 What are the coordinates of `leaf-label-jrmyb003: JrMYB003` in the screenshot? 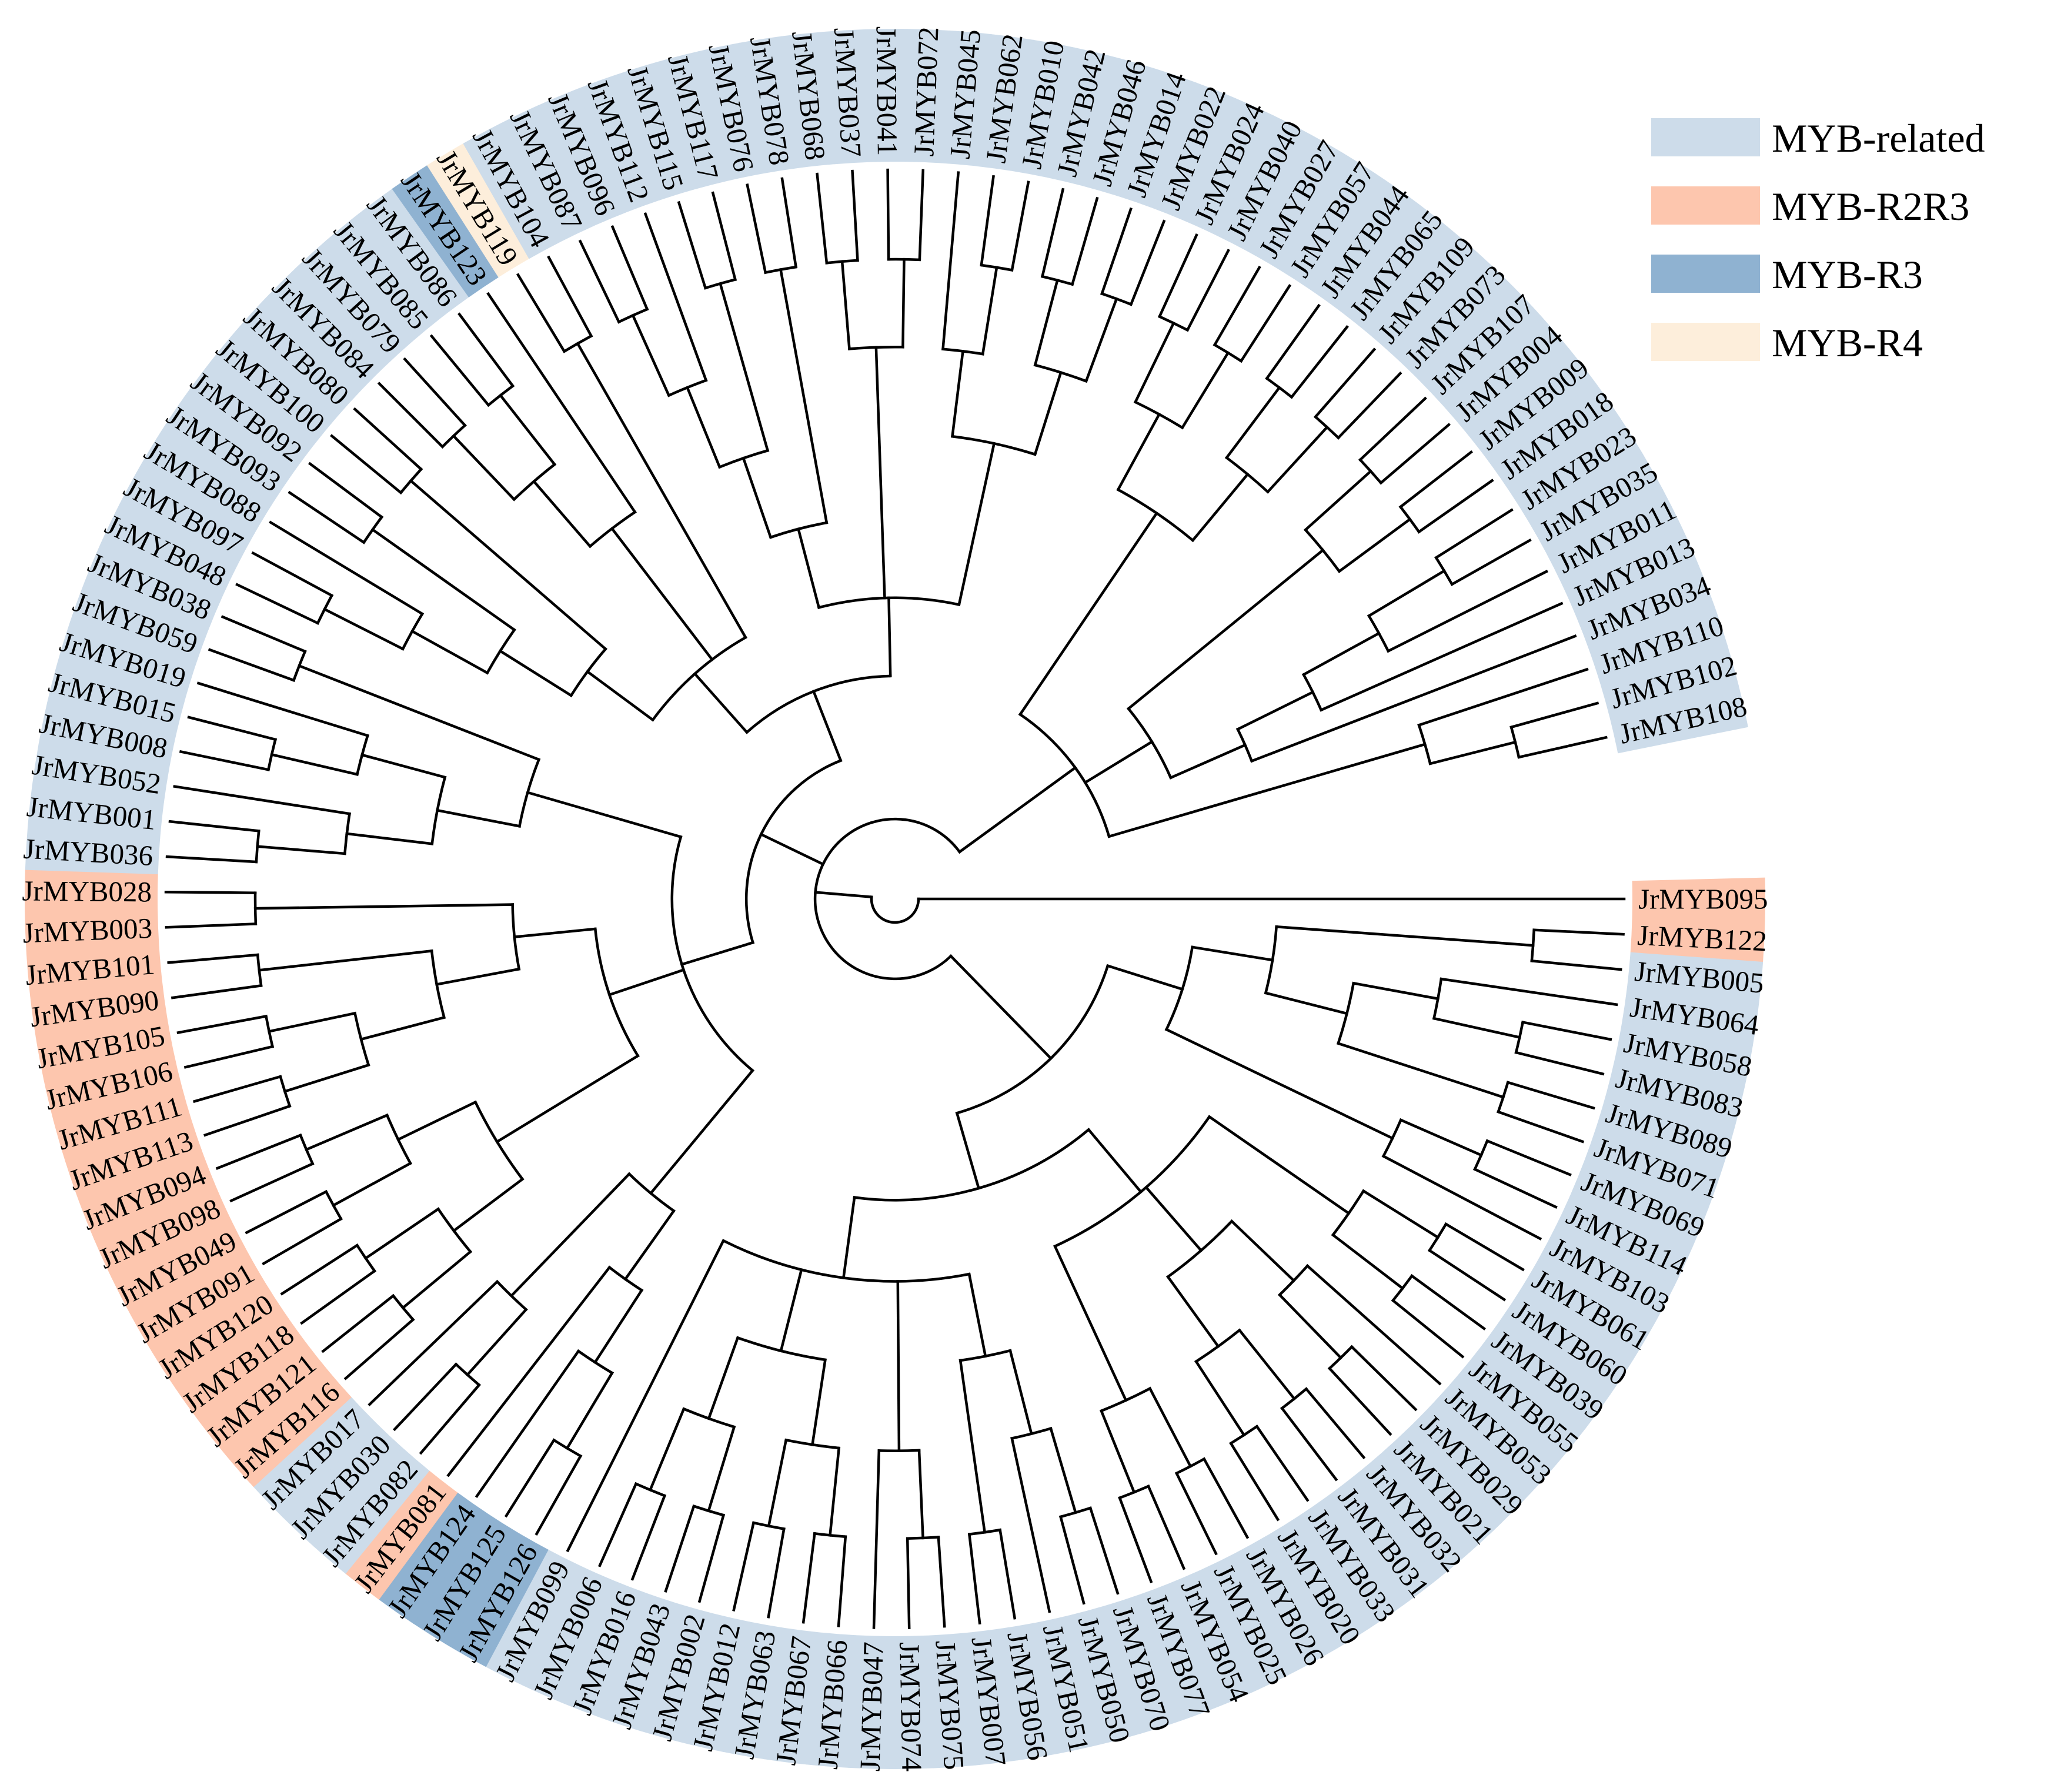 It's located at (87, 931).